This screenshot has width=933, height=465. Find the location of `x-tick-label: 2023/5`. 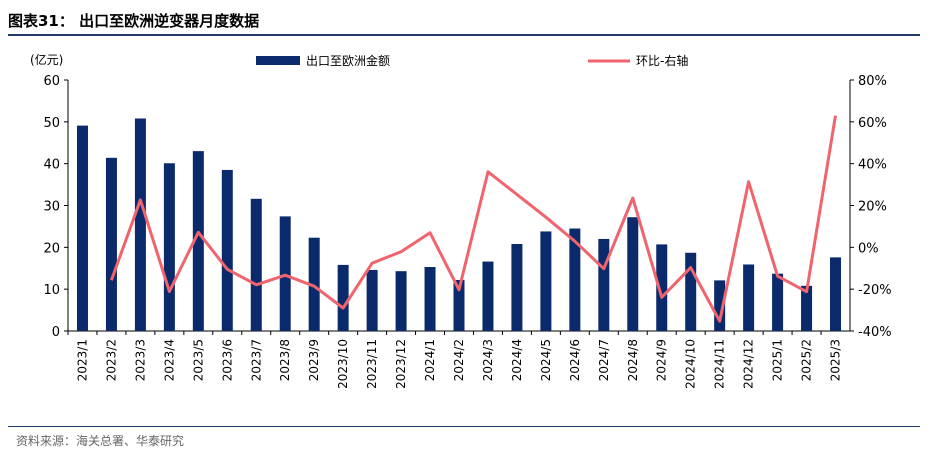

x-tick-label: 2023/5 is located at coordinates (198, 360).